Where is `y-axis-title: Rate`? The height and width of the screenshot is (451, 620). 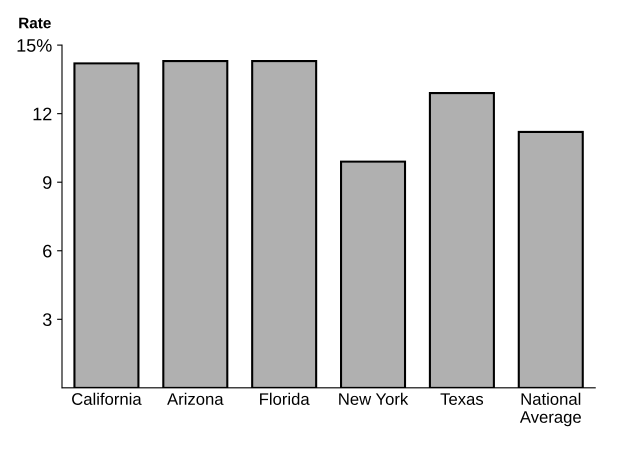 y-axis-title: Rate is located at coordinates (35, 23).